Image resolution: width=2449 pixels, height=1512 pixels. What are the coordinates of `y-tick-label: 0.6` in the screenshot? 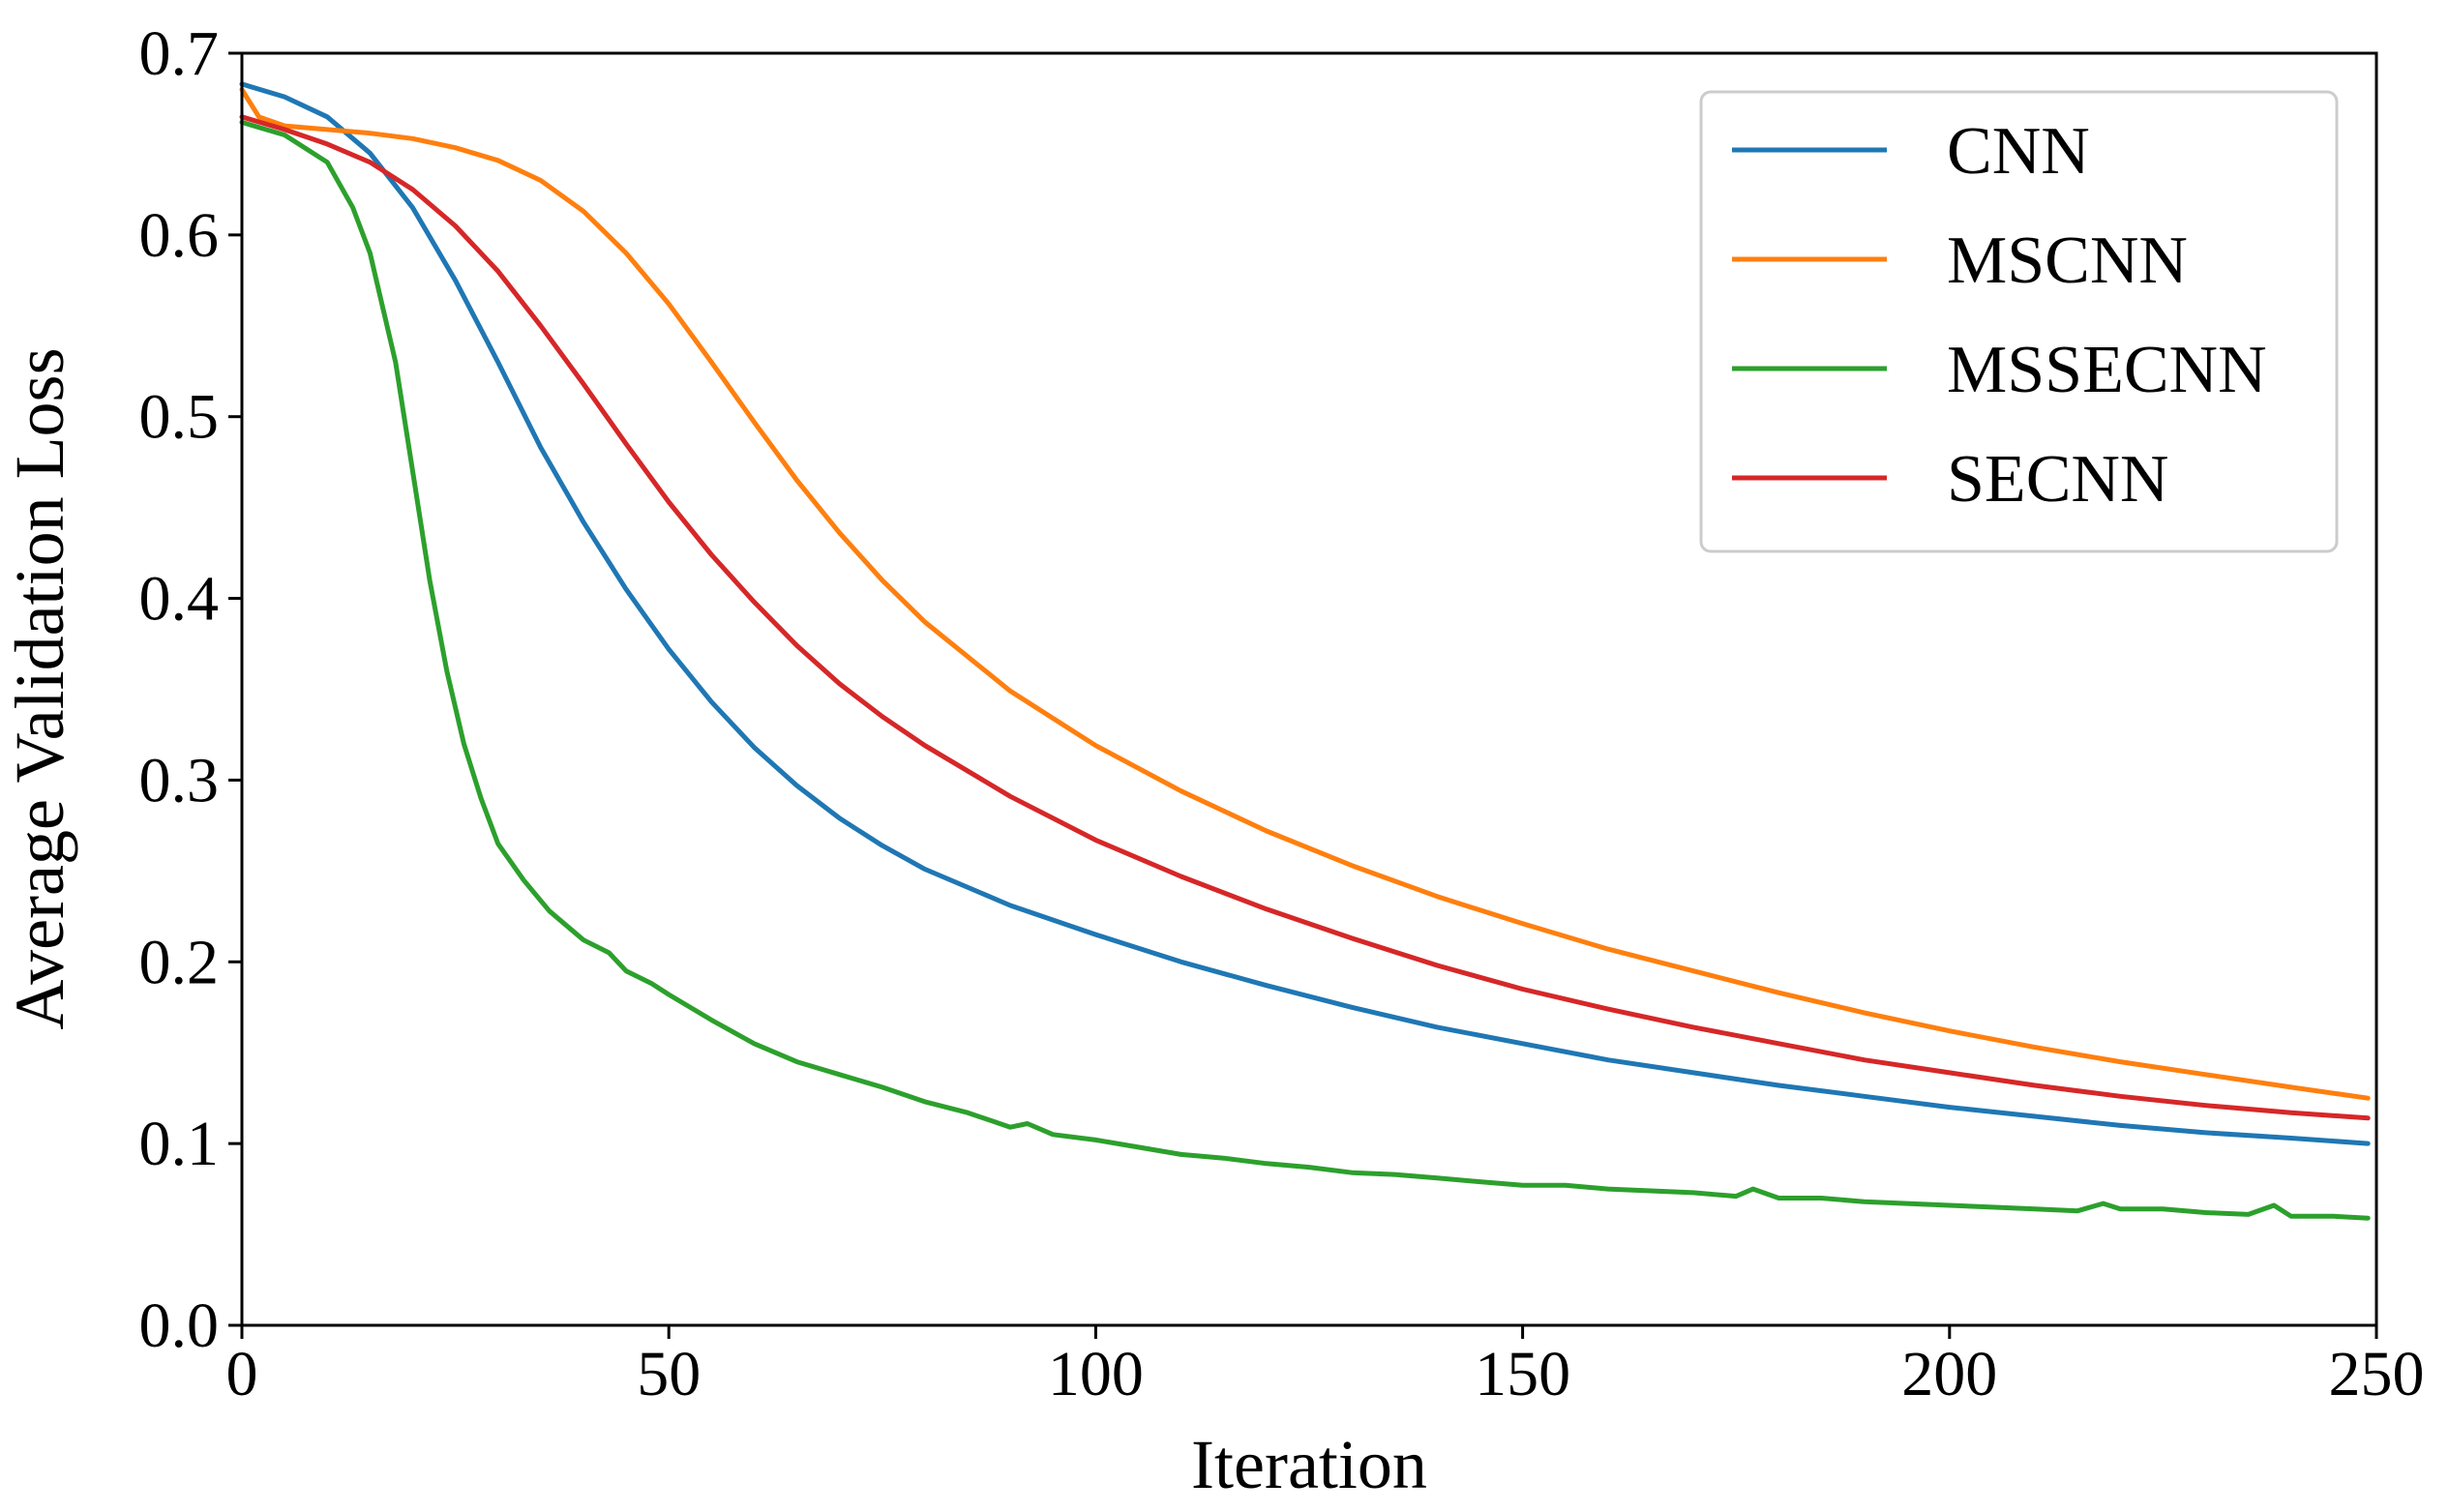 It's located at (179, 236).